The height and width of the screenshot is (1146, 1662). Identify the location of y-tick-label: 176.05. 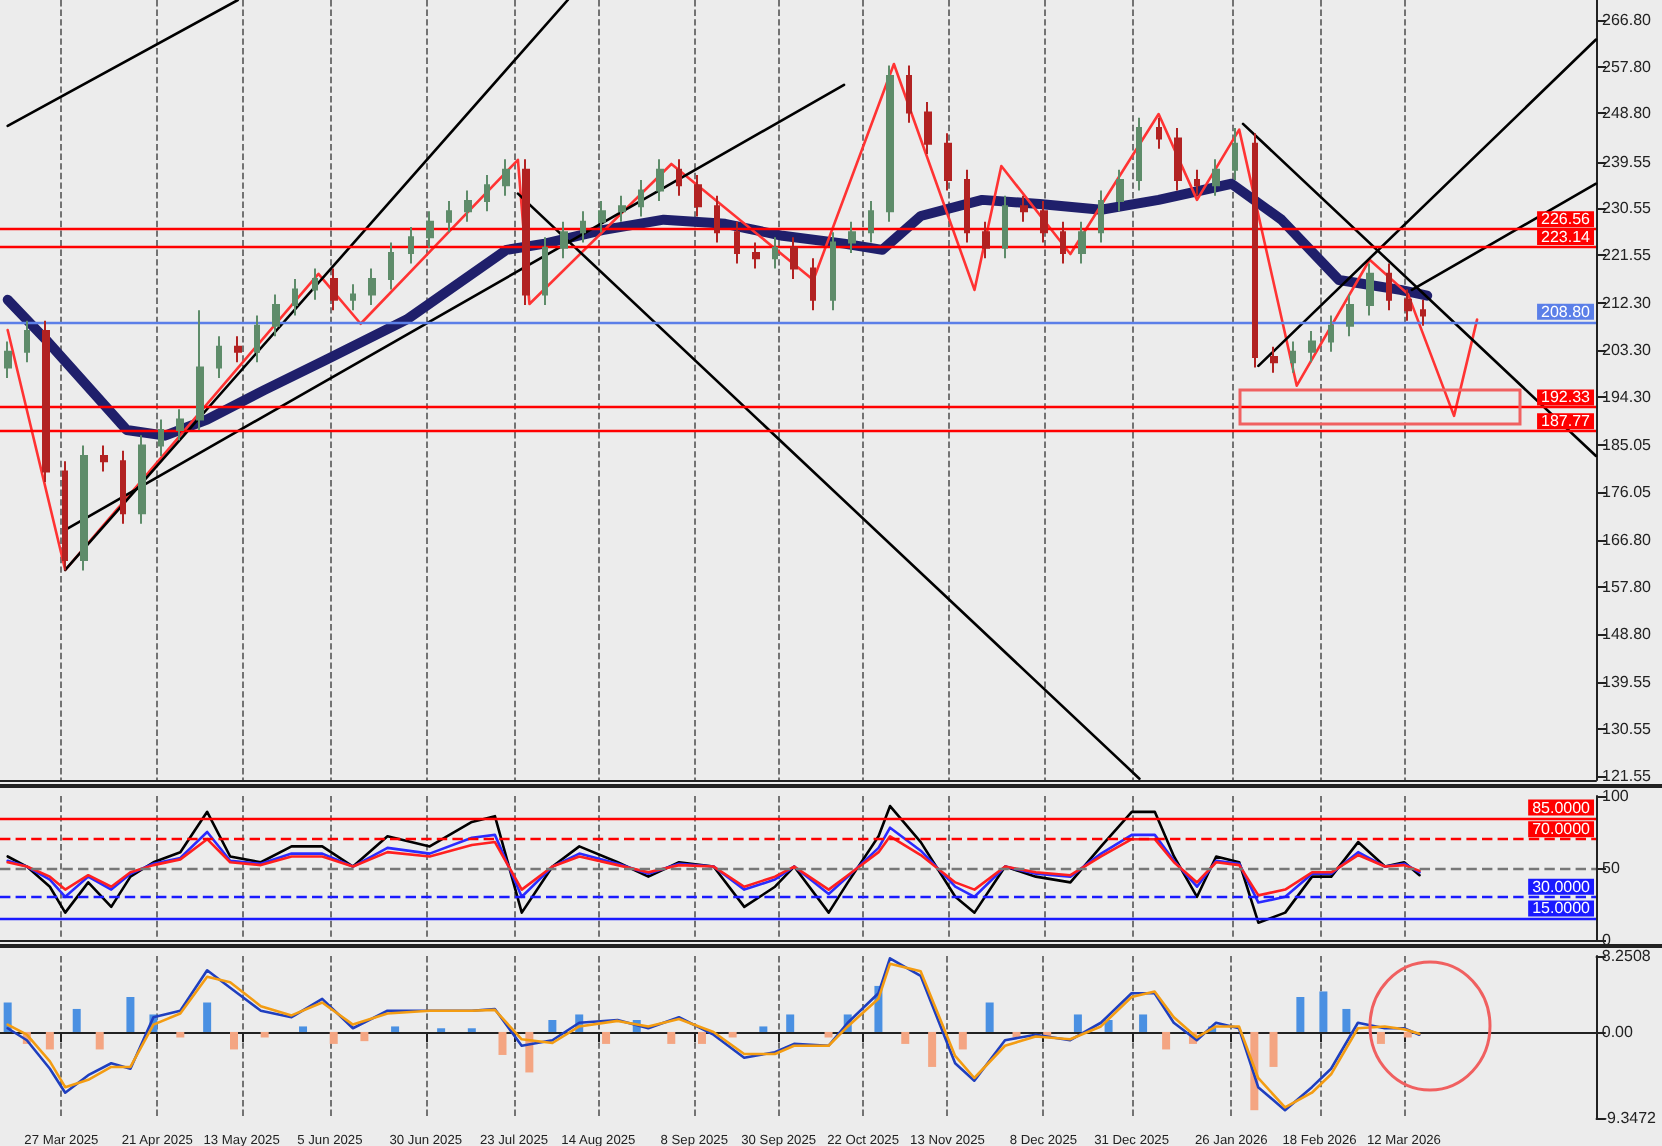
(1627, 492).